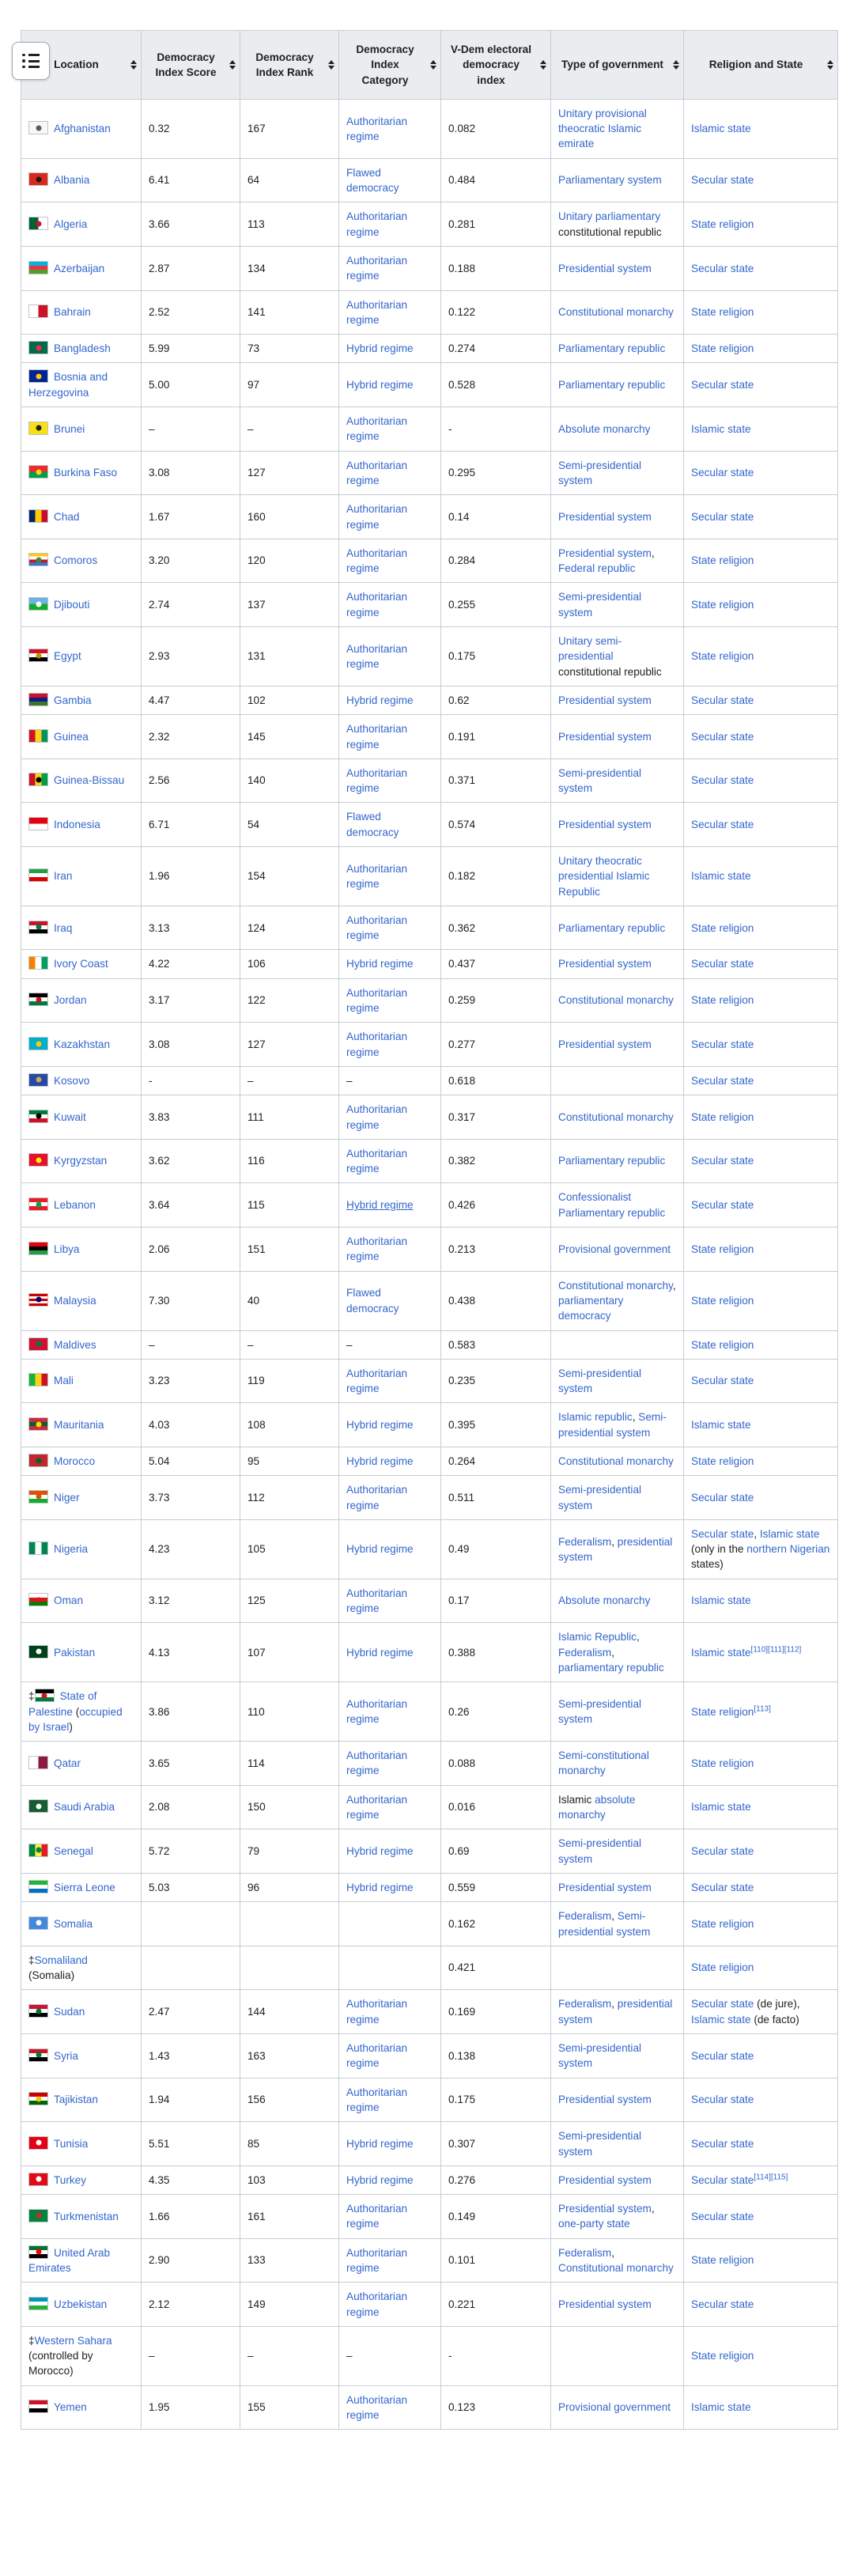 Image resolution: width=854 pixels, height=2576 pixels. I want to click on country-link: Mali, so click(64, 1381).